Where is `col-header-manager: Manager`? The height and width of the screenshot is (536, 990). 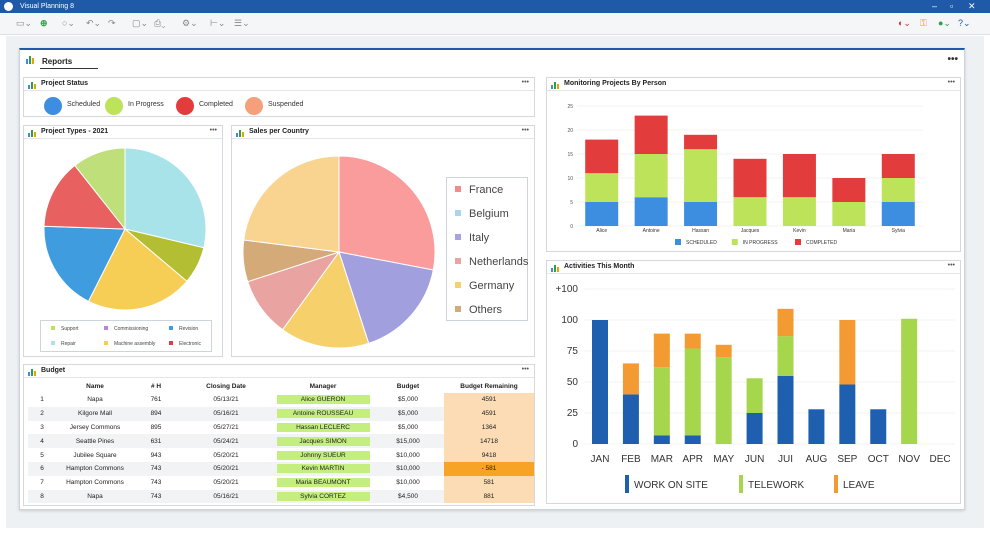
col-header-manager: Manager is located at coordinates (323, 386).